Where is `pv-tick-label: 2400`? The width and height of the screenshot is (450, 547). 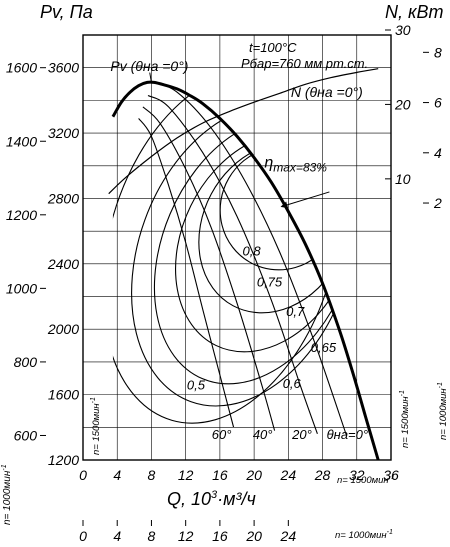
pv-tick-label: 2400 is located at coordinates (63, 264).